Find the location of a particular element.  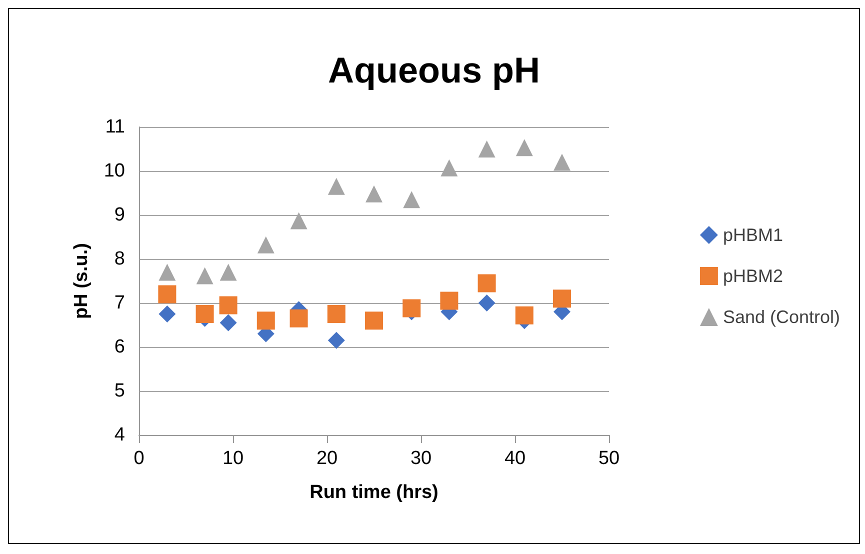

y-tick-label: 11 is located at coordinates (115, 127).